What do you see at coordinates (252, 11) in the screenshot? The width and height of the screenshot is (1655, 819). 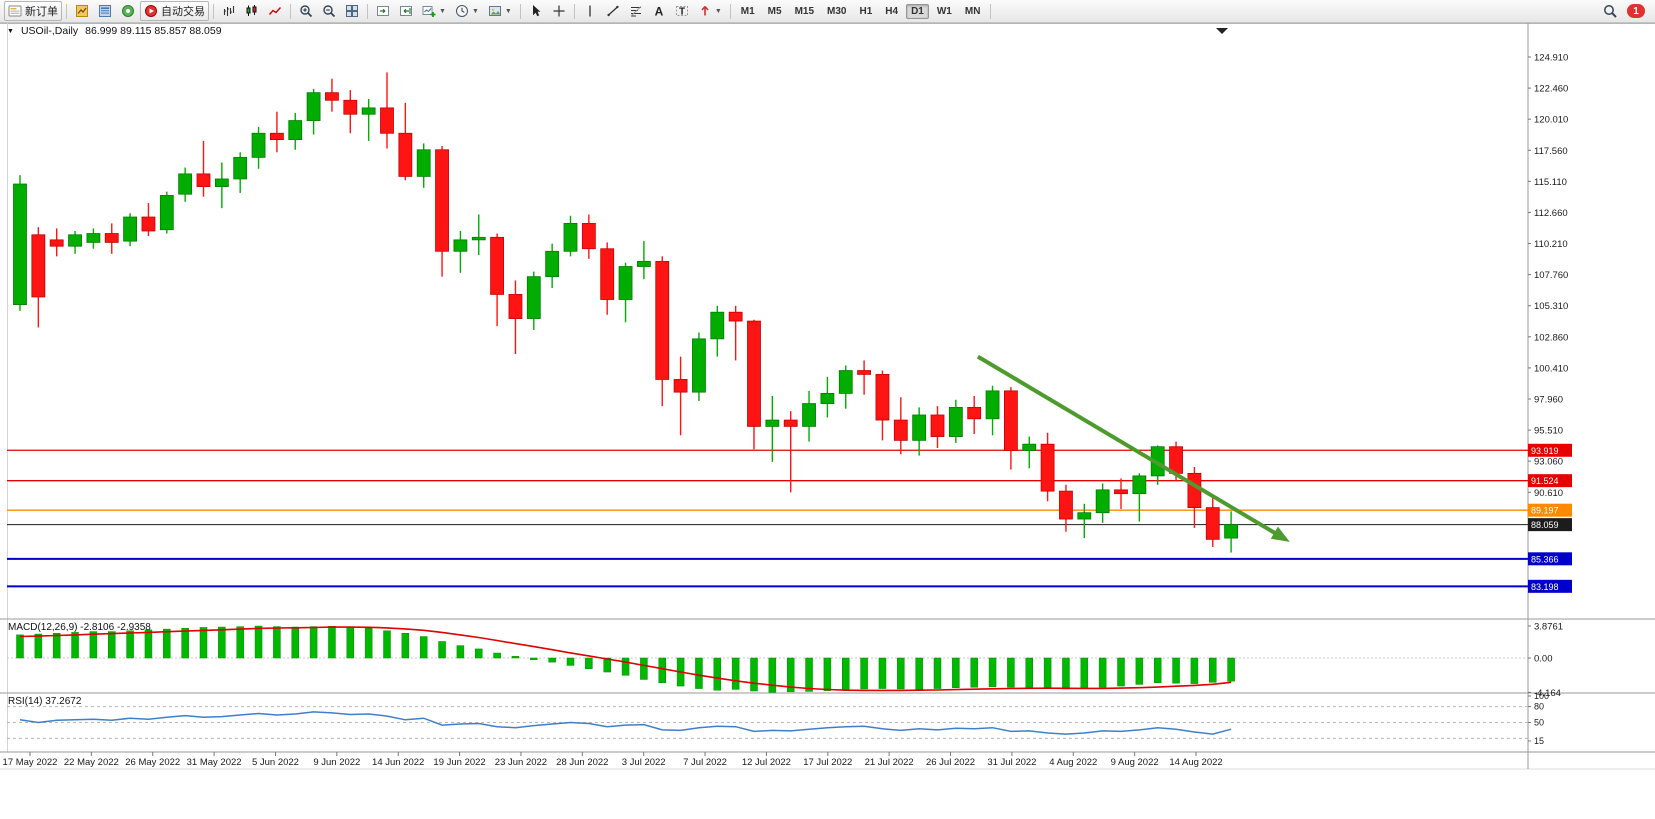 I see `candlestick-chart-button` at bounding box center [252, 11].